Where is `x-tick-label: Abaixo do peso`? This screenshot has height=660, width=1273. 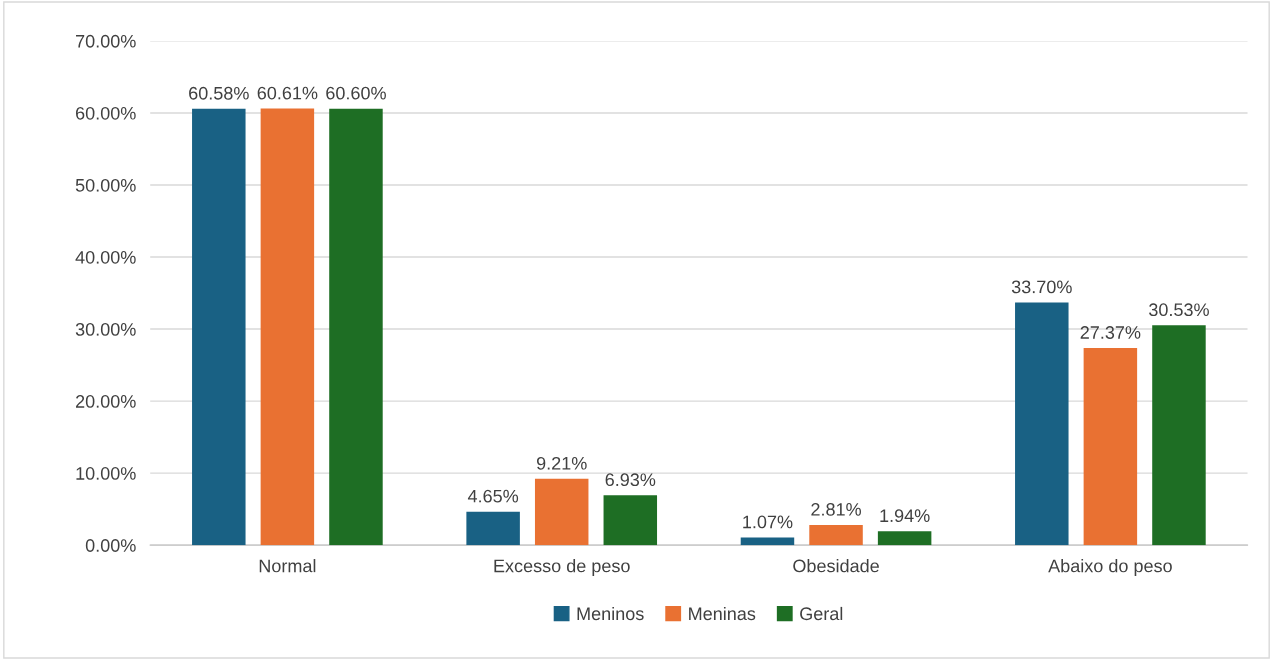 x-tick-label: Abaixo do peso is located at coordinates (1110, 567).